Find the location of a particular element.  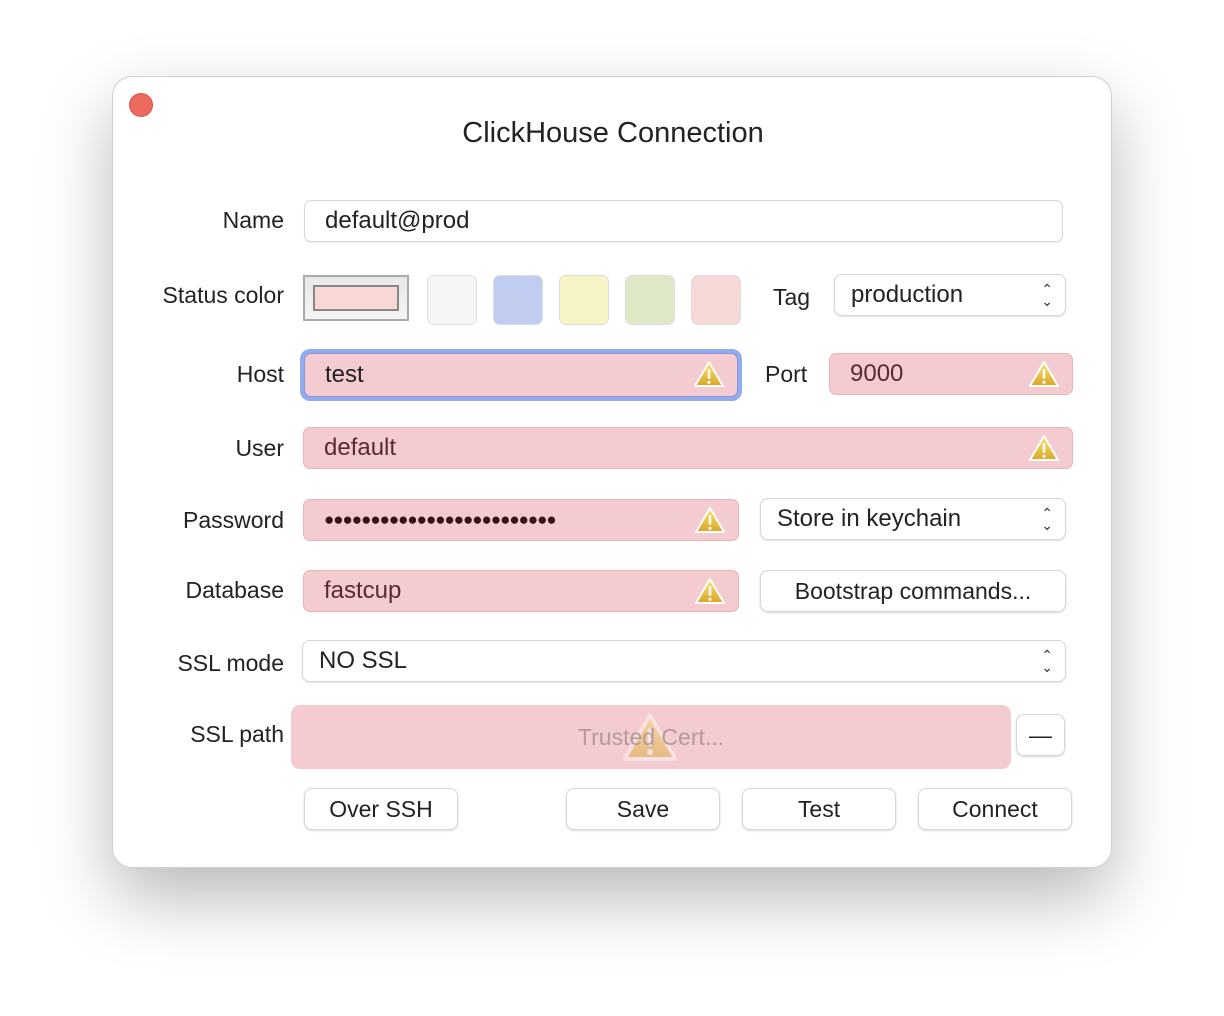

save-button: Save is located at coordinates (643, 809).